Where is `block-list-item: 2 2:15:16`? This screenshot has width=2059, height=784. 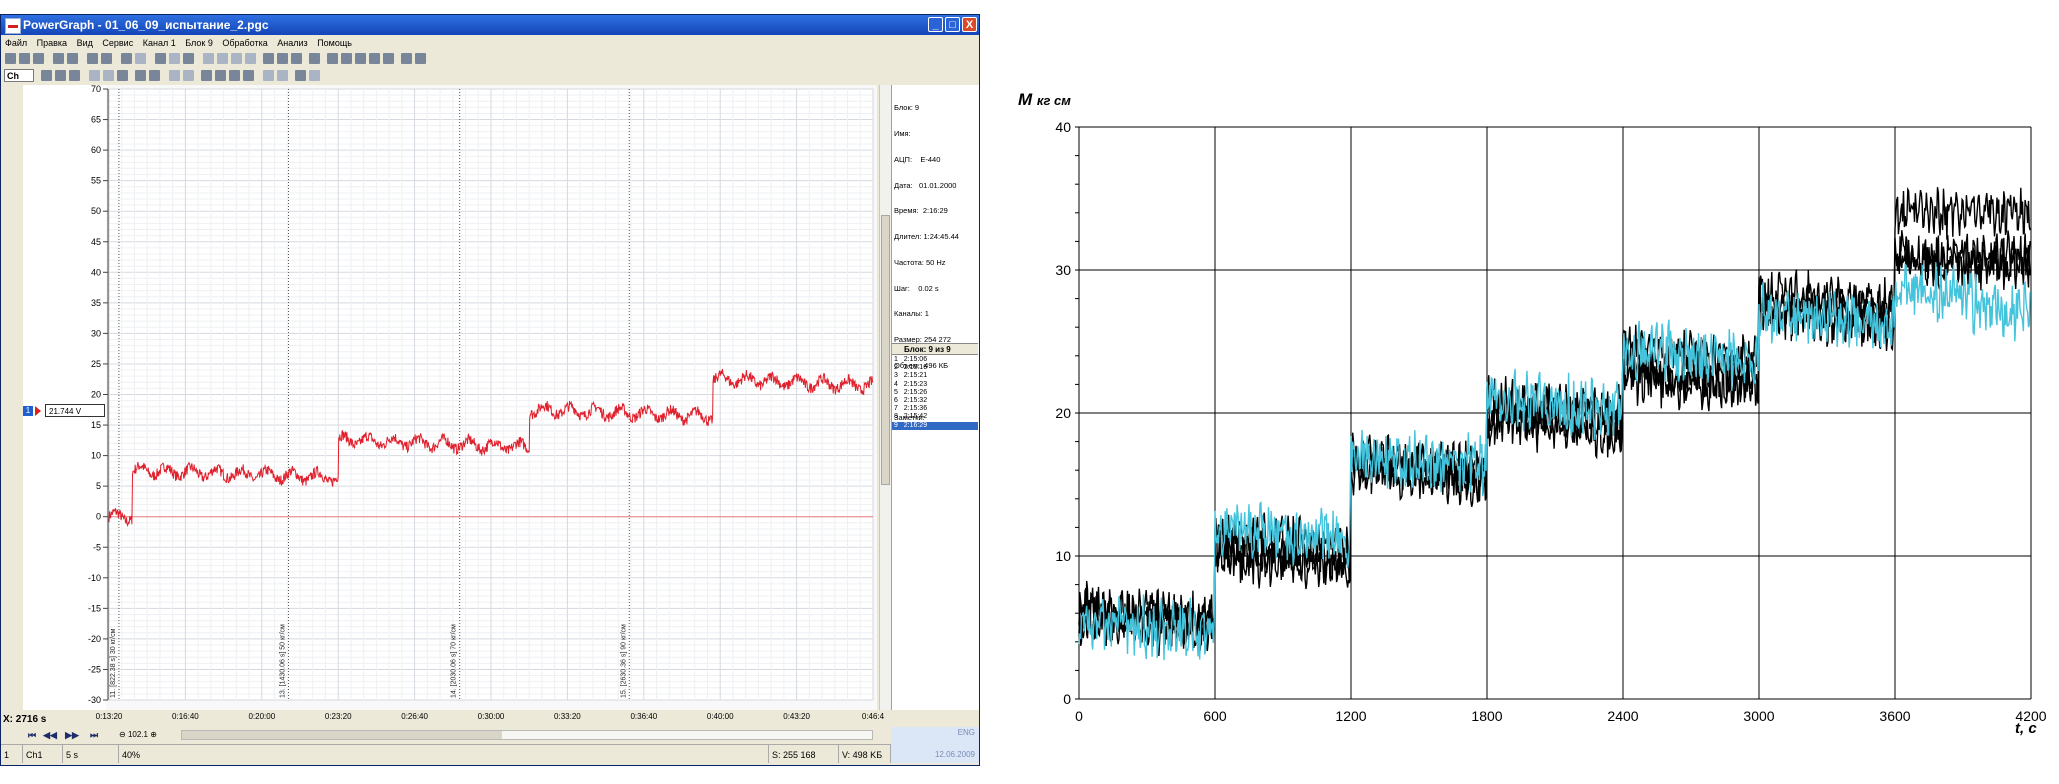
block-list-item: 2 2:15:16 is located at coordinates (911, 368).